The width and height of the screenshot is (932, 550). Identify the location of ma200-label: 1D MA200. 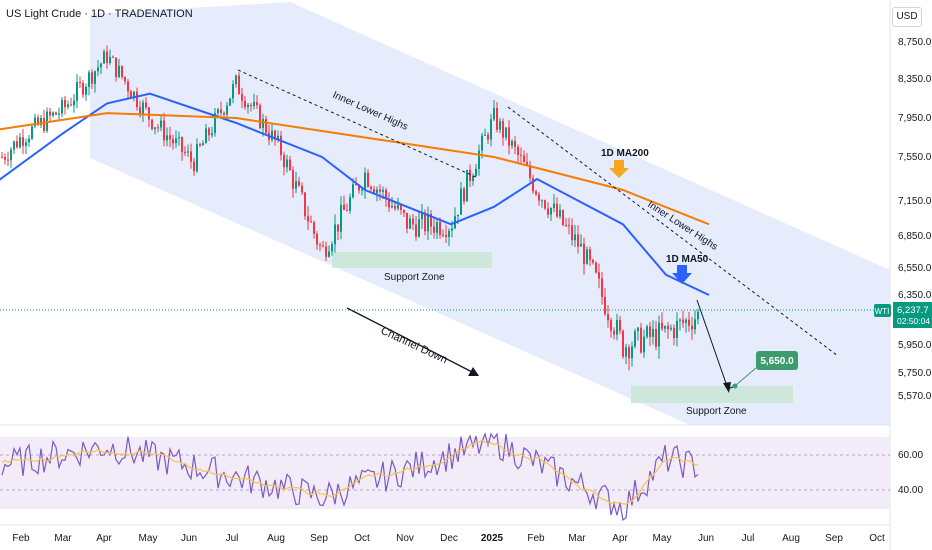
(625, 153).